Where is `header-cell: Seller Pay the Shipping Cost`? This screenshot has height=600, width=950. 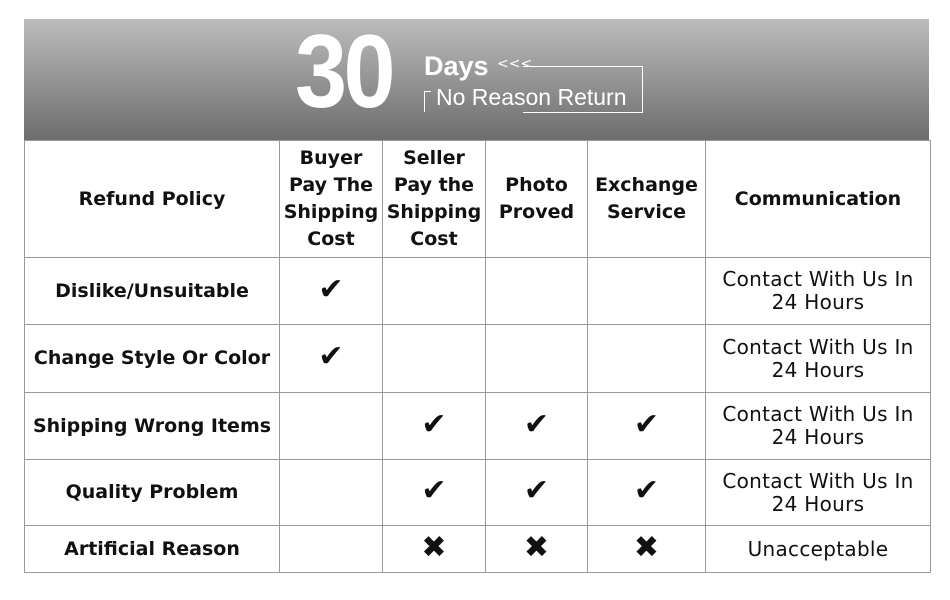
header-cell: Seller Pay the Shipping Cost is located at coordinates (434, 199).